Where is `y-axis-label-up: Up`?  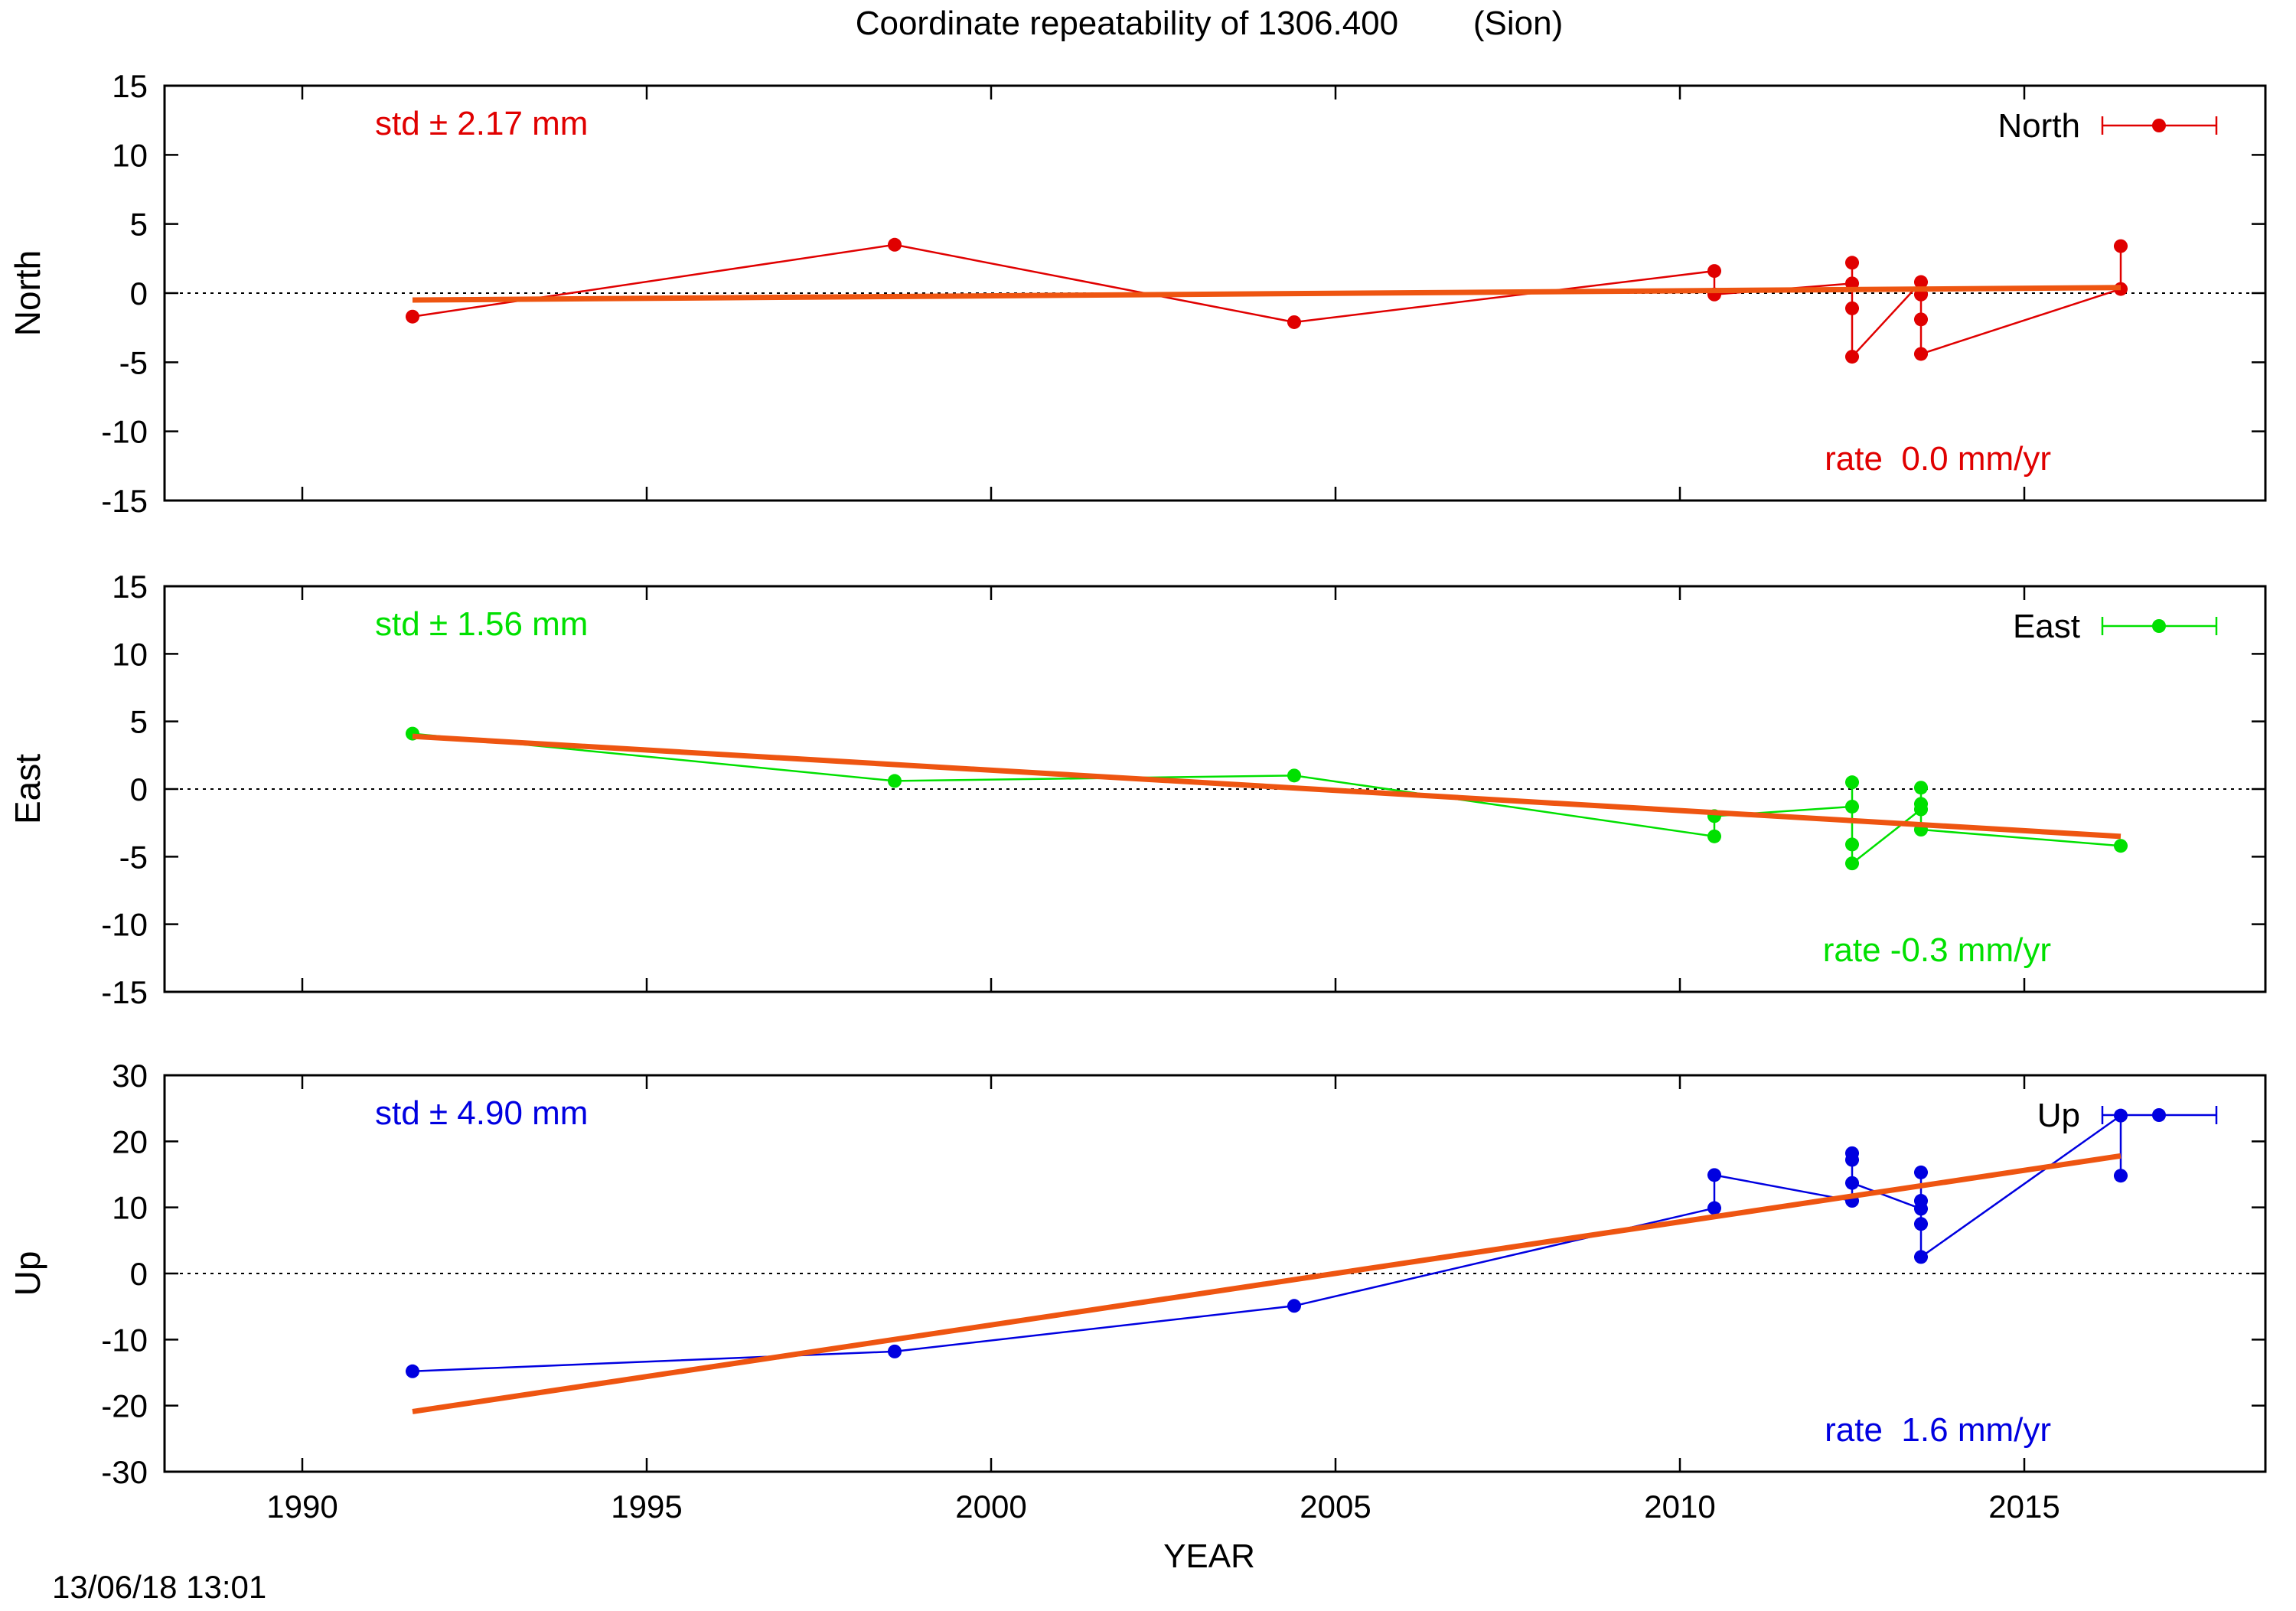 y-axis-label-up: Up is located at coordinates (27, 1273).